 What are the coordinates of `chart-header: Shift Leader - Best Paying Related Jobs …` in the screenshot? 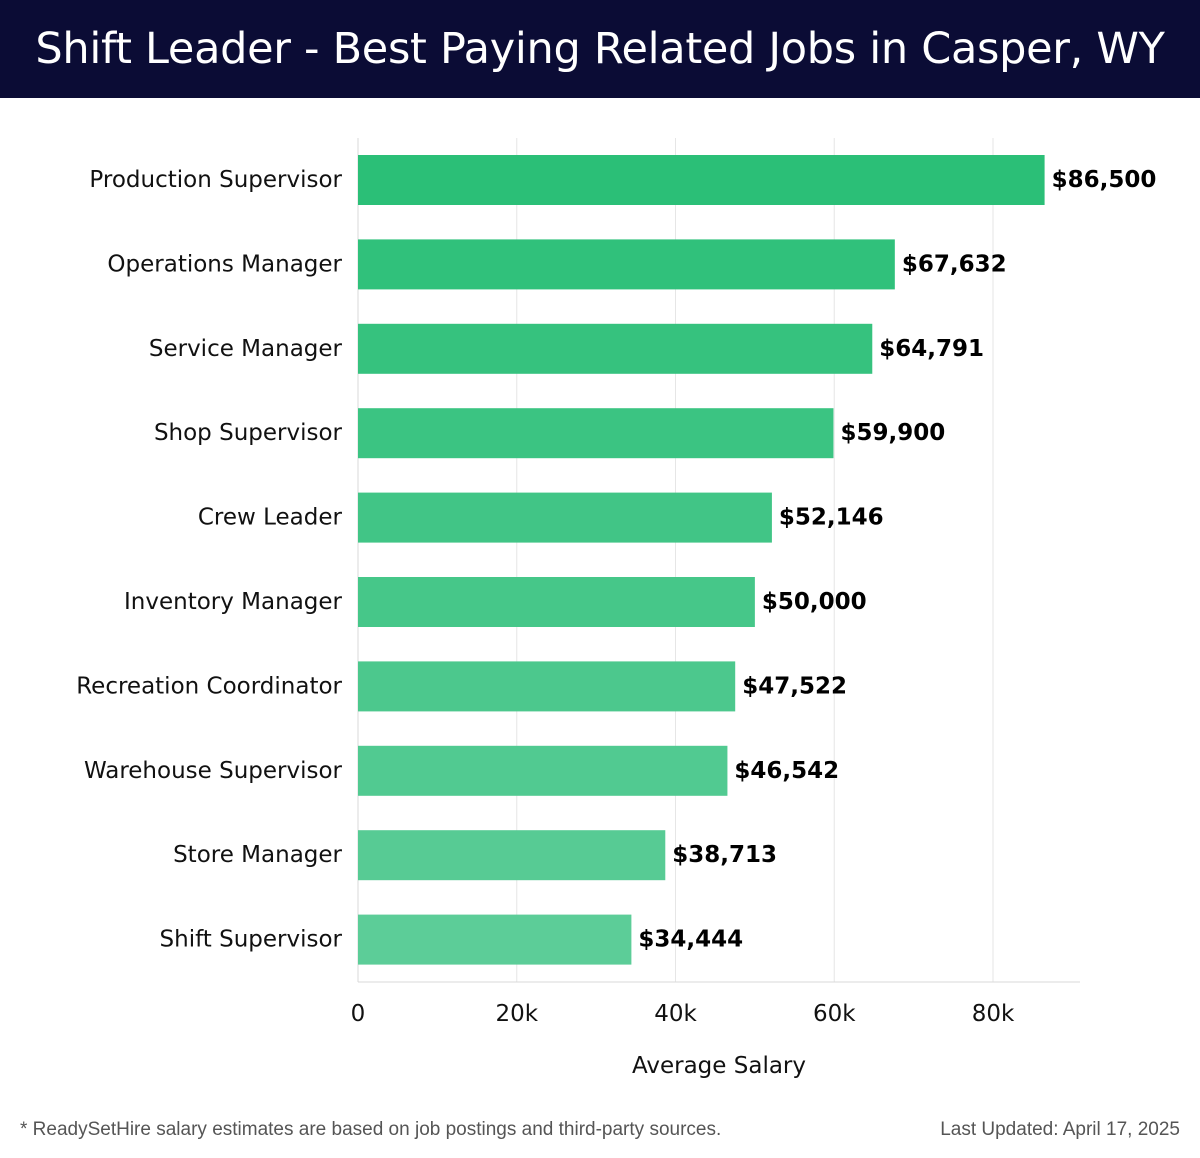 It's located at (600, 49).